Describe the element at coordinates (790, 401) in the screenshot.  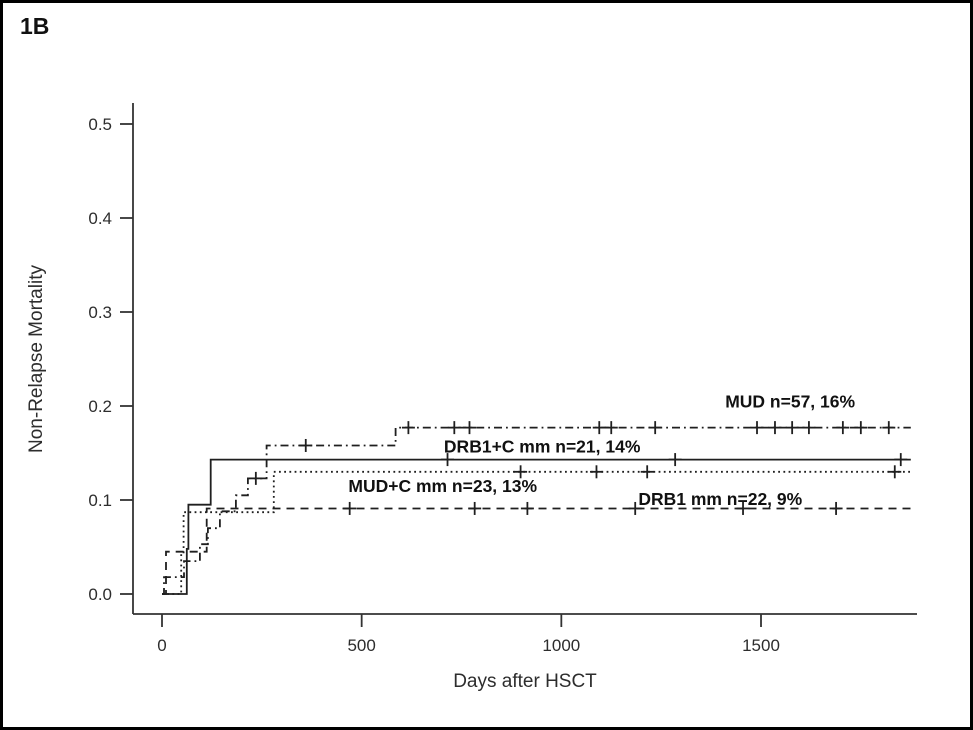
I see `series-label-mud: MUD n=57, 16%` at that location.